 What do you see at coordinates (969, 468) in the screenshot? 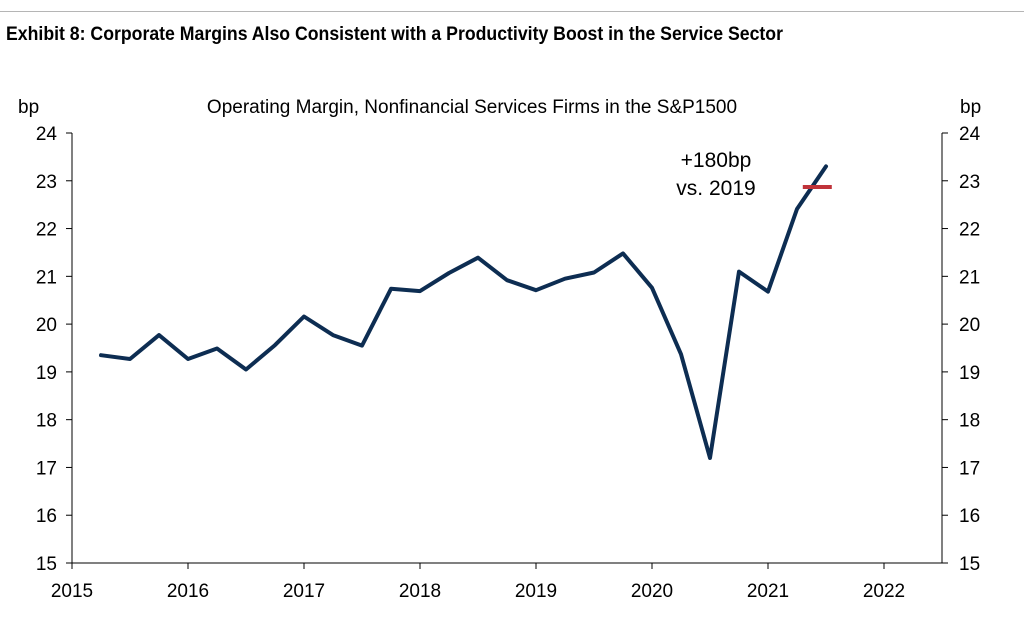
I see `y-tick-label-right-17: 17` at bounding box center [969, 468].